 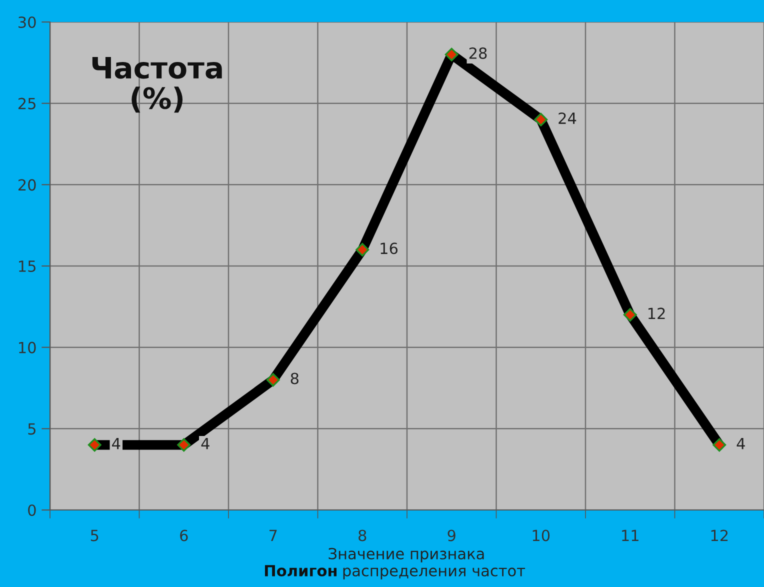 What do you see at coordinates (27, 348) in the screenshot?
I see `y-tick-label: 10` at bounding box center [27, 348].